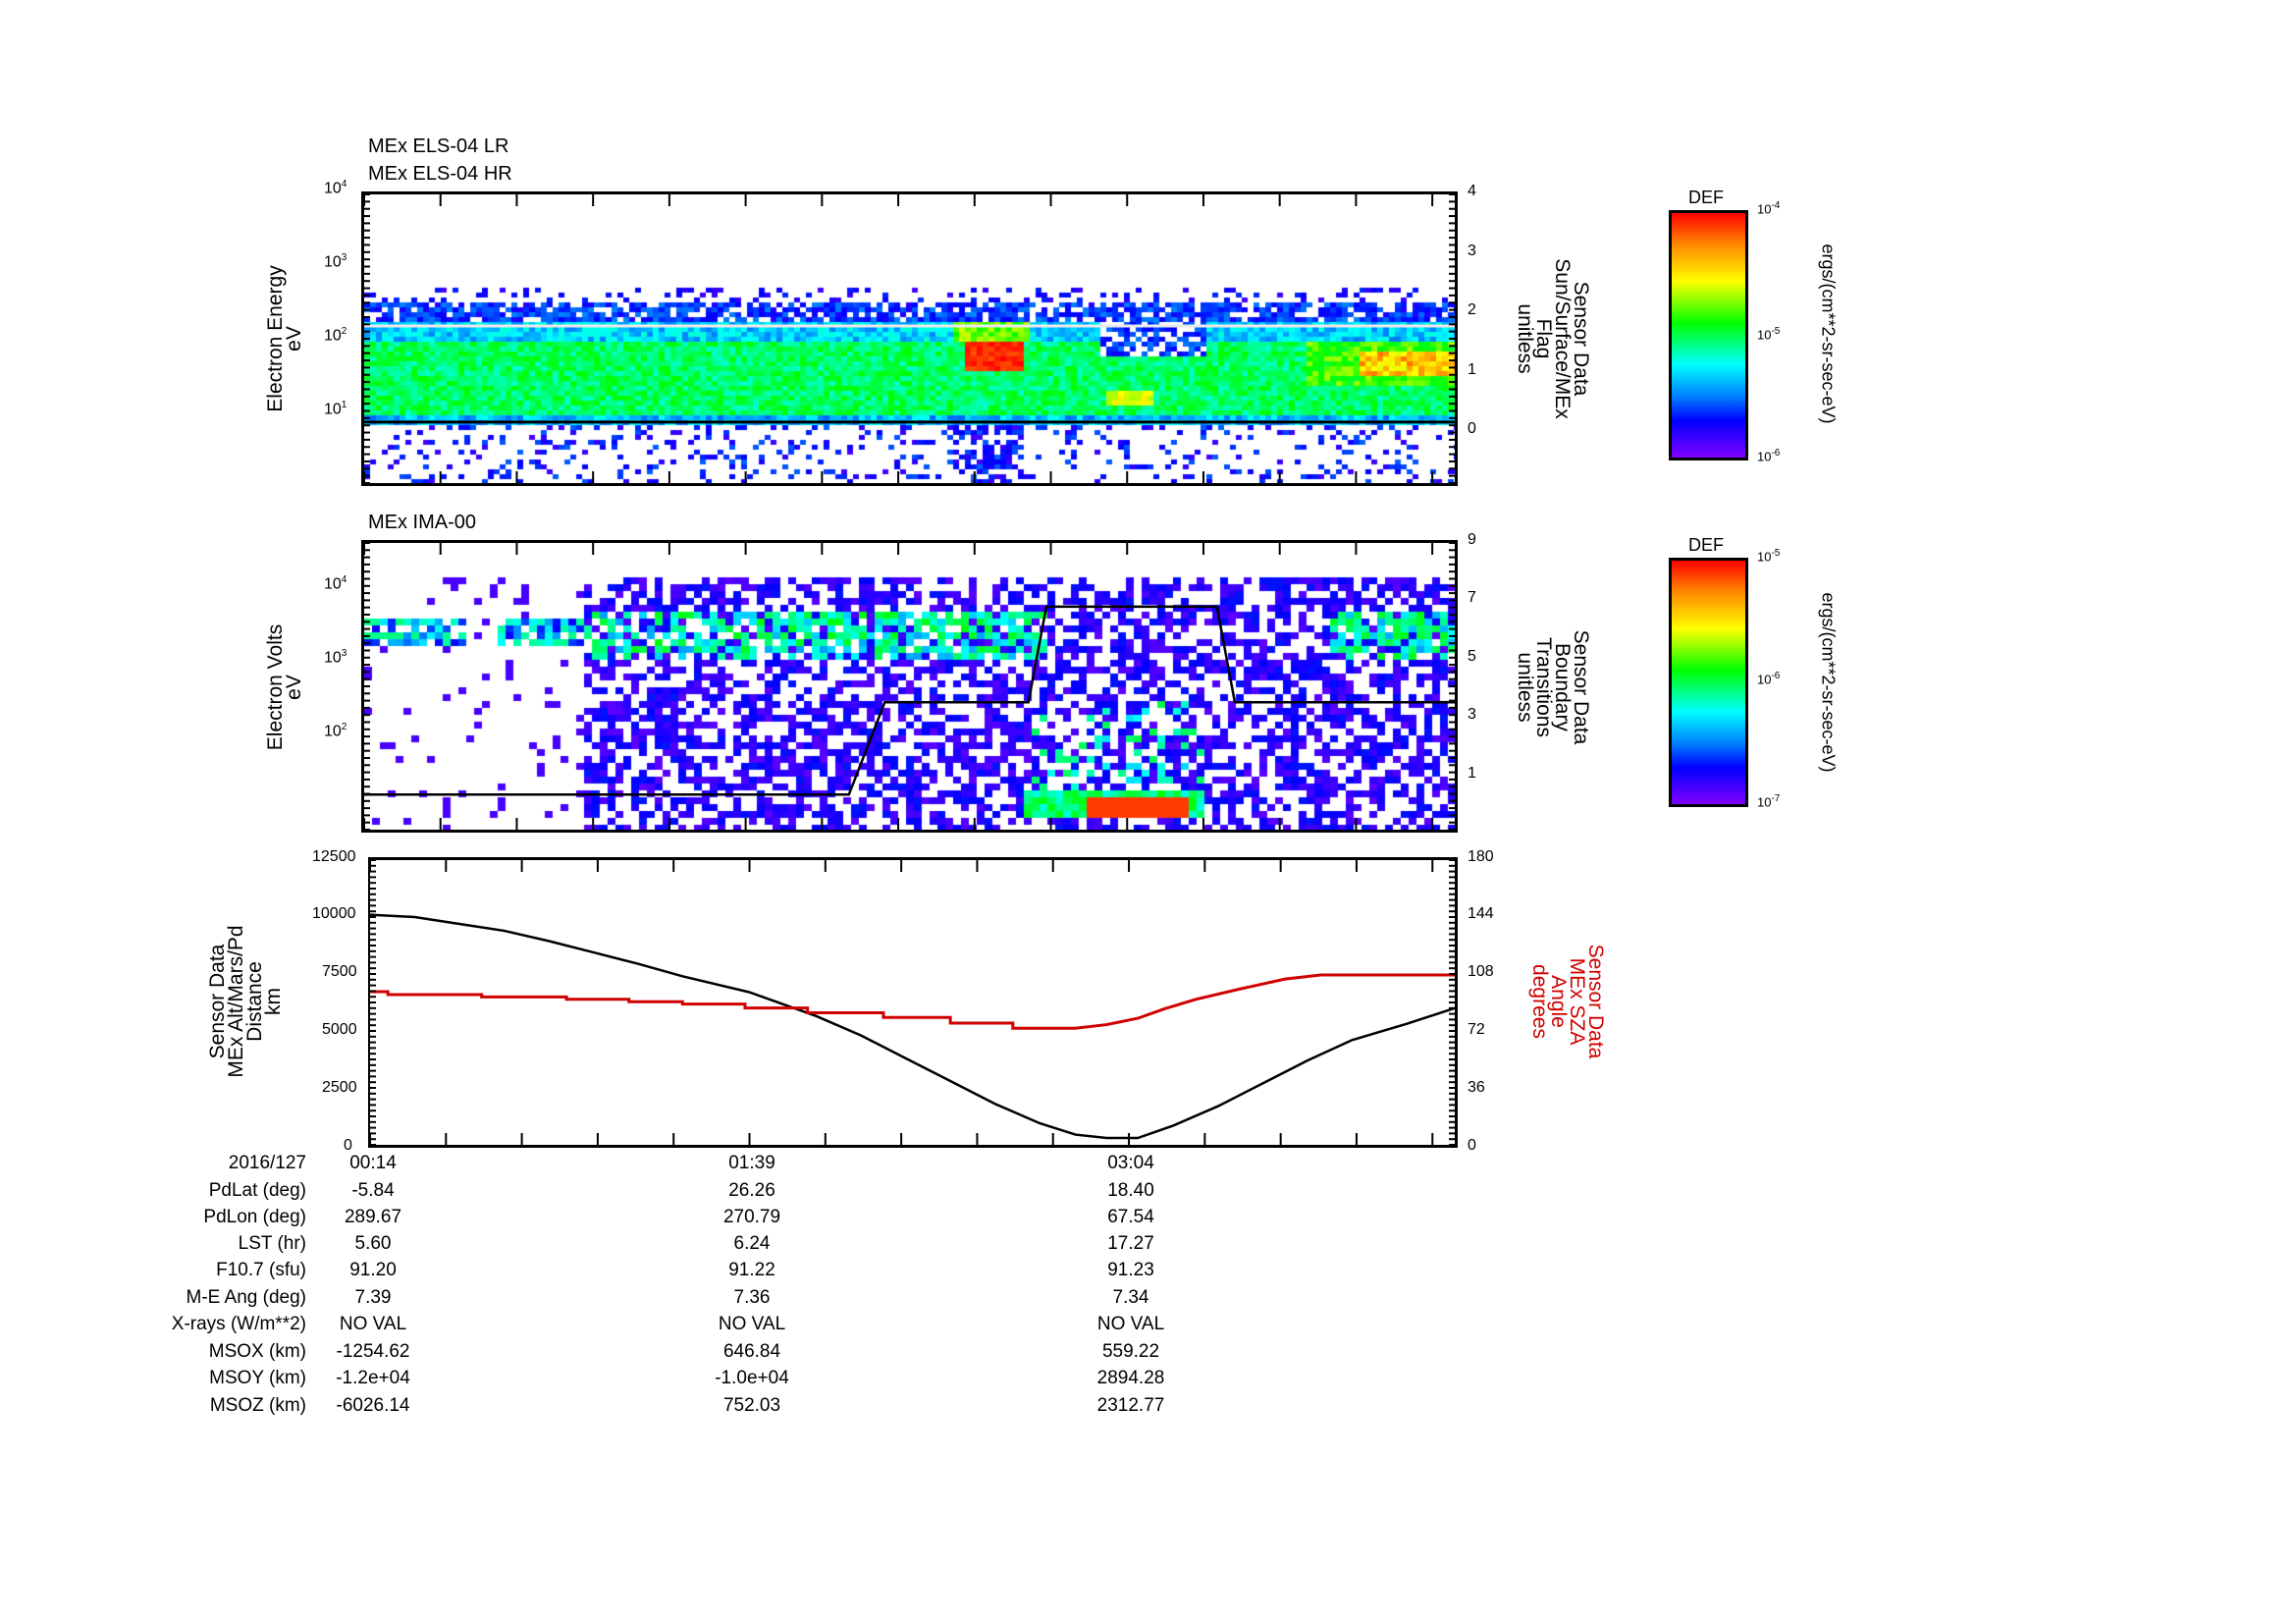 Image resolution: width=2296 pixels, height=1623 pixels. What do you see at coordinates (339, 1029) in the screenshot?
I see `p3-ytick: 5000` at bounding box center [339, 1029].